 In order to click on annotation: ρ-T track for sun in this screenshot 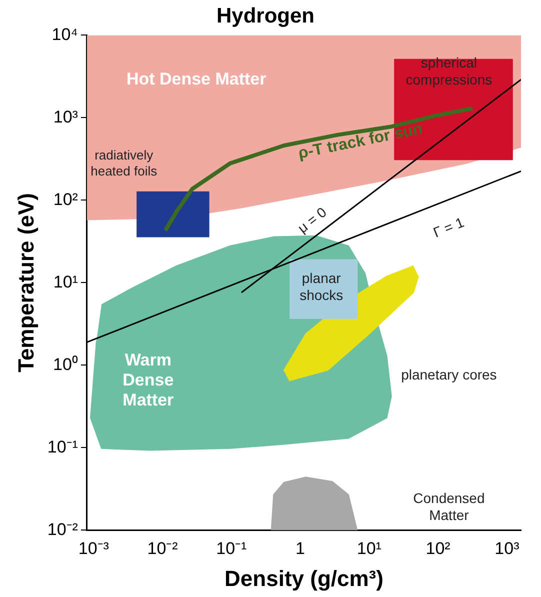, I will do `click(360, 141)`.